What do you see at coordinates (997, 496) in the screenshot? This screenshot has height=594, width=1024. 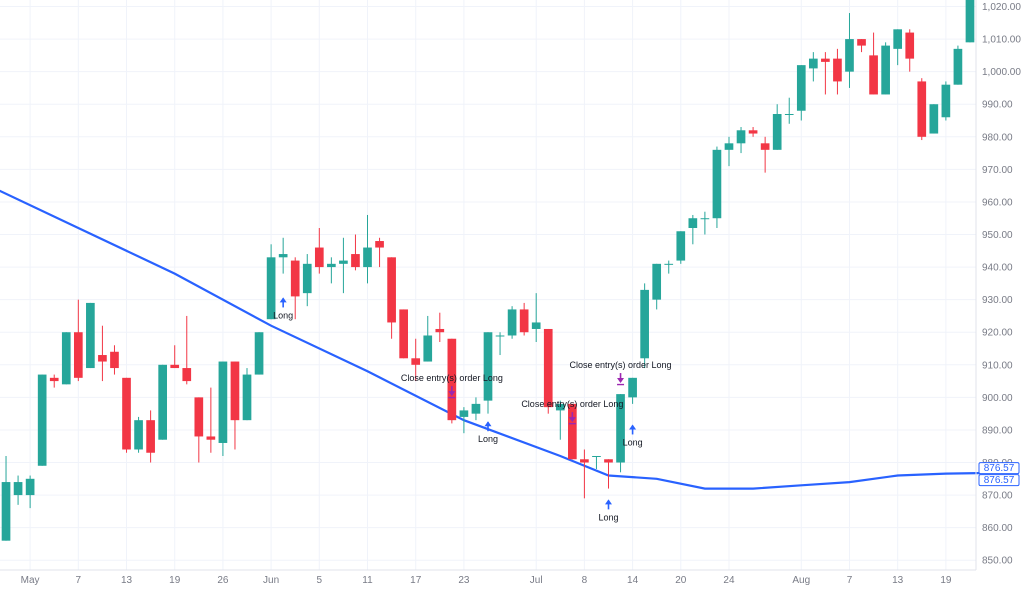 I see `y-tick-label: 870.00` at bounding box center [997, 496].